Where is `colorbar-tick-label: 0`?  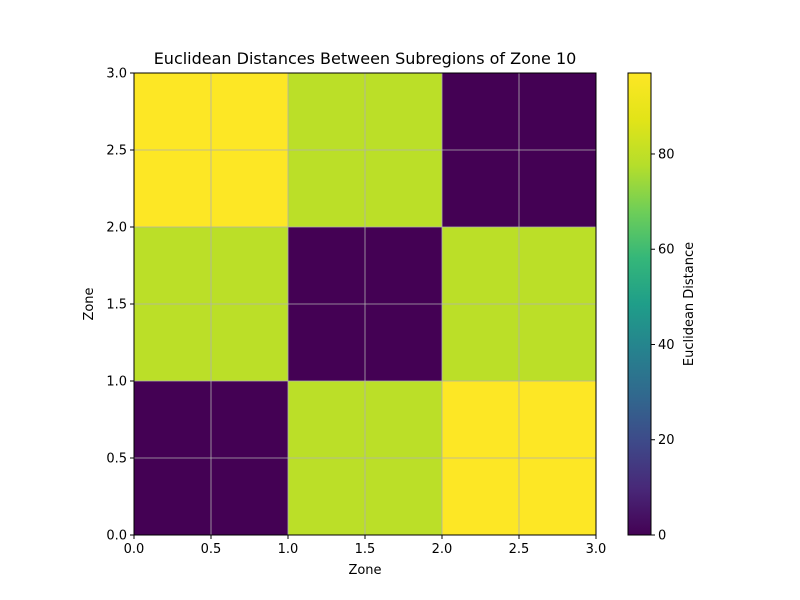 colorbar-tick-label: 0 is located at coordinates (662, 536).